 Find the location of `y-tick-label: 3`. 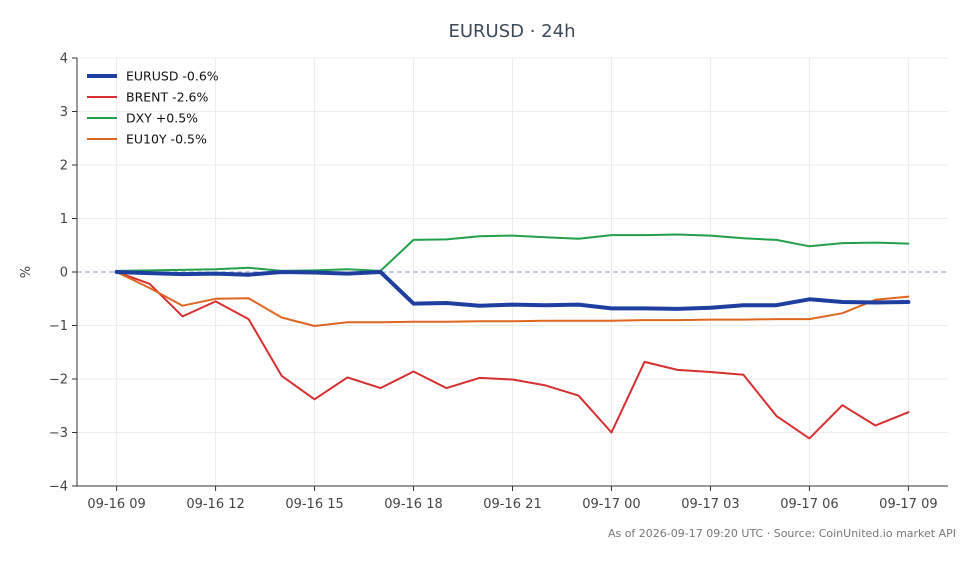

y-tick-label: 3 is located at coordinates (64, 112).